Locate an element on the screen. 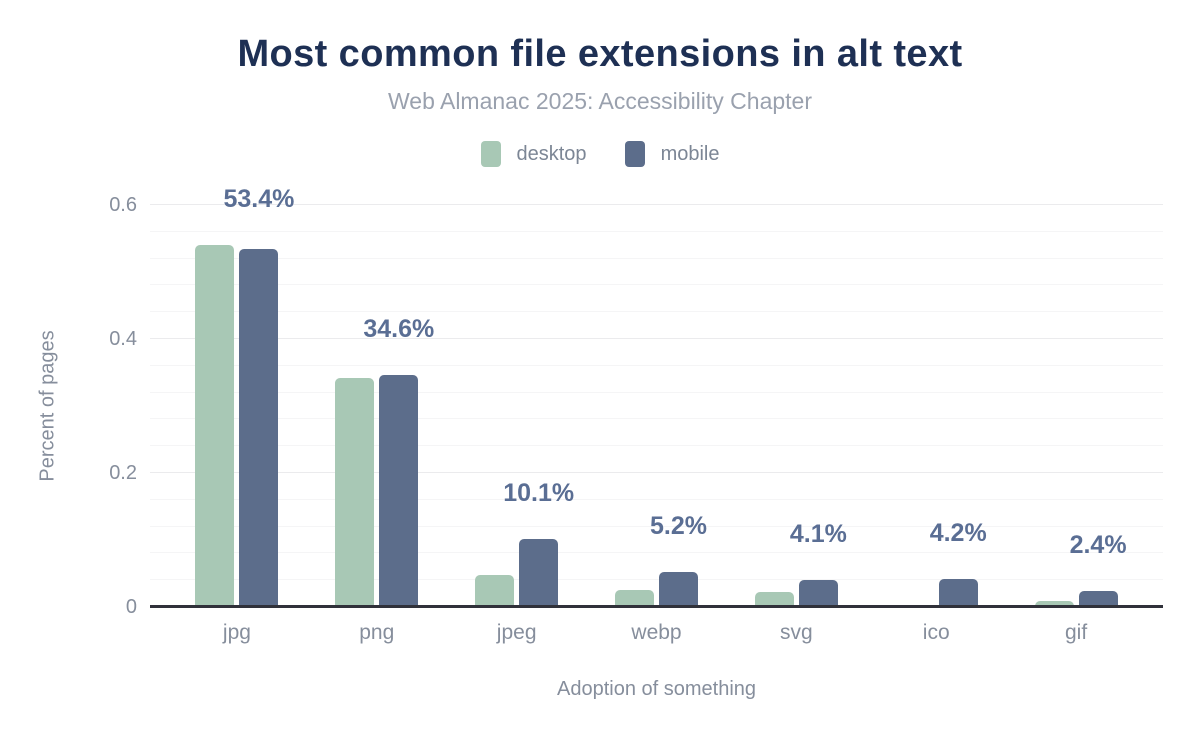 This screenshot has width=1200, height=742. data-label-jpg: 53.4% is located at coordinates (259, 199).